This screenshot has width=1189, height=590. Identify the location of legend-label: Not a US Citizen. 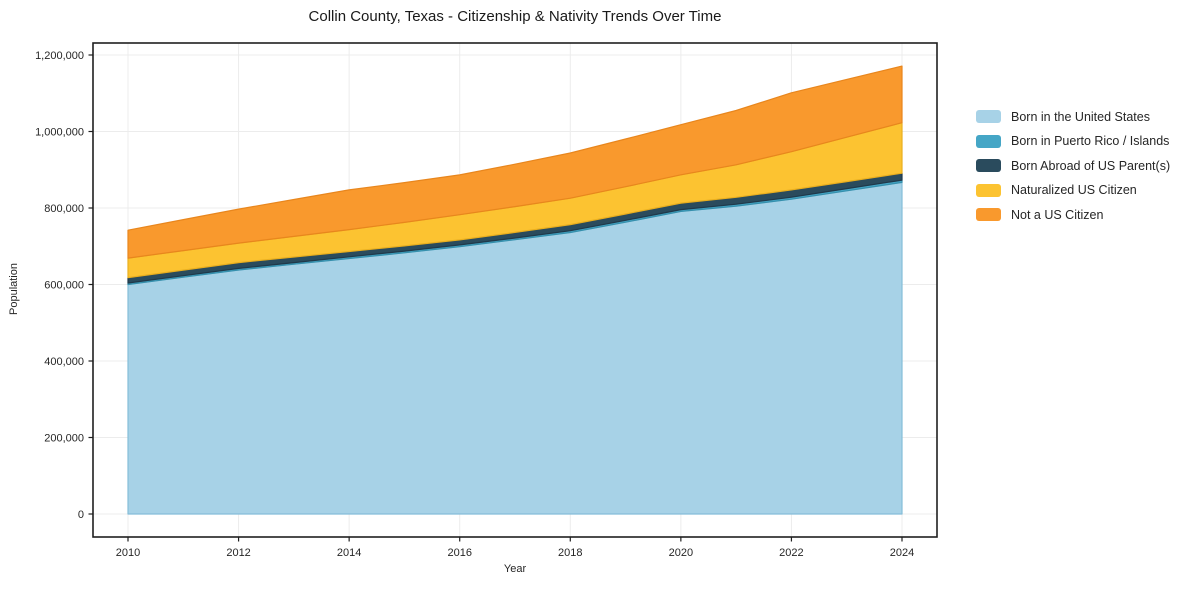
(1057, 214).